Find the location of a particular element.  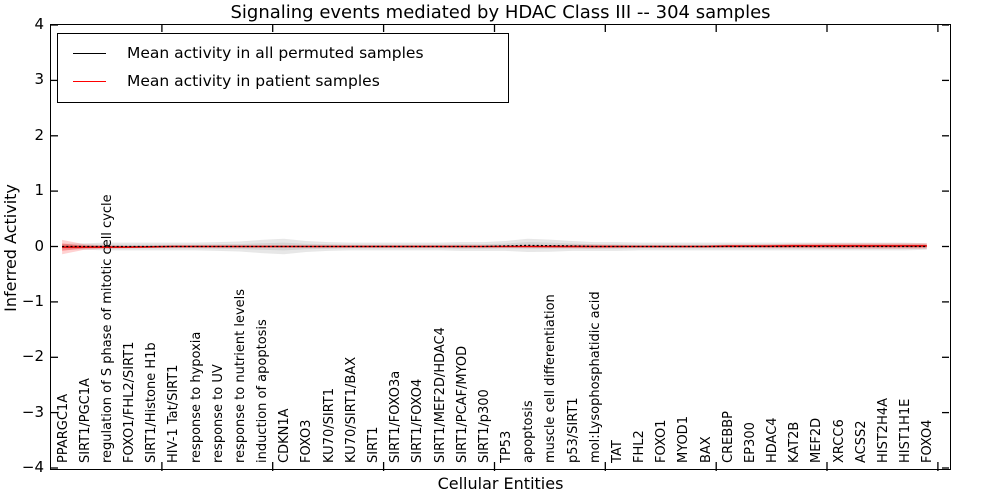

legend-item: Mean activity in all permuted samples is located at coordinates (283, 53).